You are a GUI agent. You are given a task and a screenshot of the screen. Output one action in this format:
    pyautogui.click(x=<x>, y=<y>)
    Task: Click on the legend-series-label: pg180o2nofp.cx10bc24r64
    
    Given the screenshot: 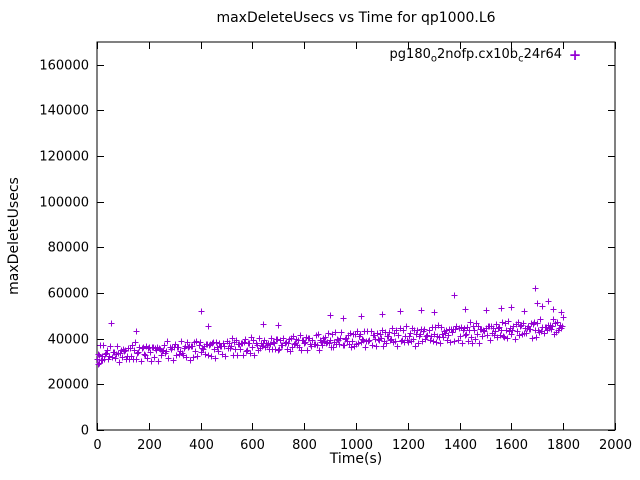 What is the action you would take?
    pyautogui.click(x=476, y=56)
    